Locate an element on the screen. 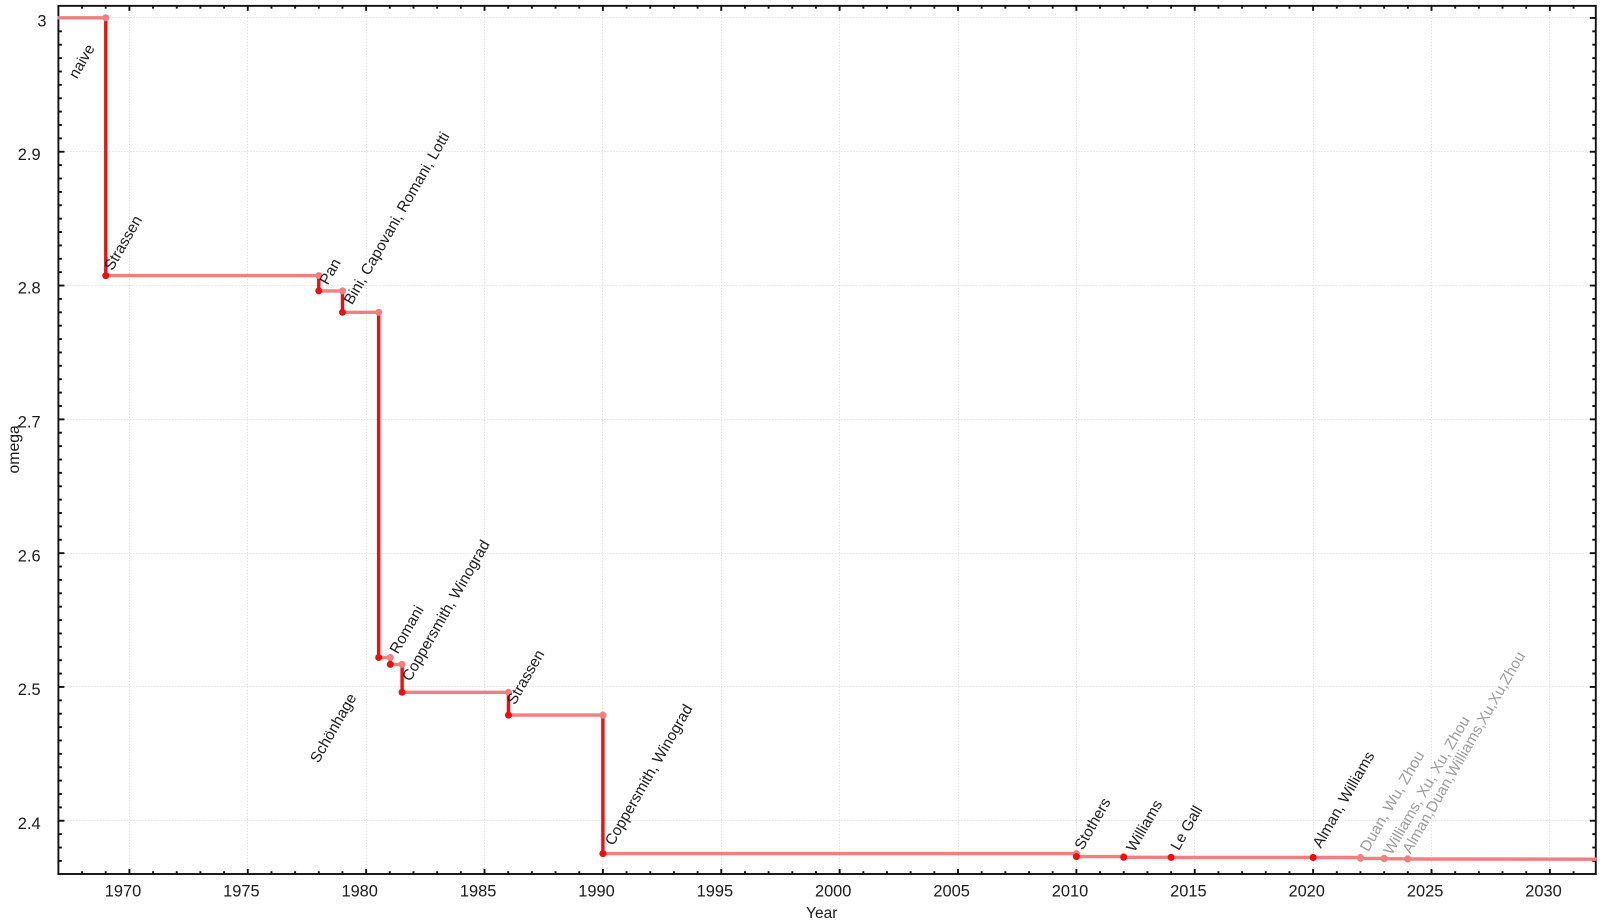 The image size is (1600, 920). svg-text: 2.6 is located at coordinates (29, 556).